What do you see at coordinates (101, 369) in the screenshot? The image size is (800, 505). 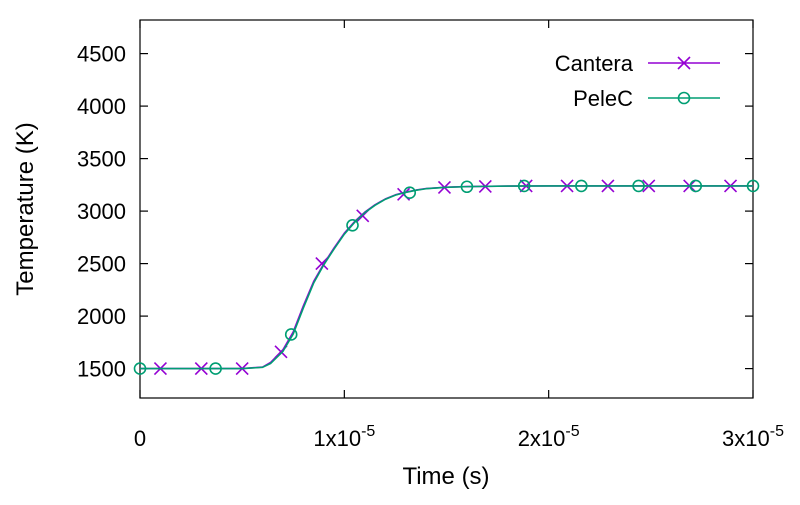 I see `y-tick-label: 1500` at bounding box center [101, 369].